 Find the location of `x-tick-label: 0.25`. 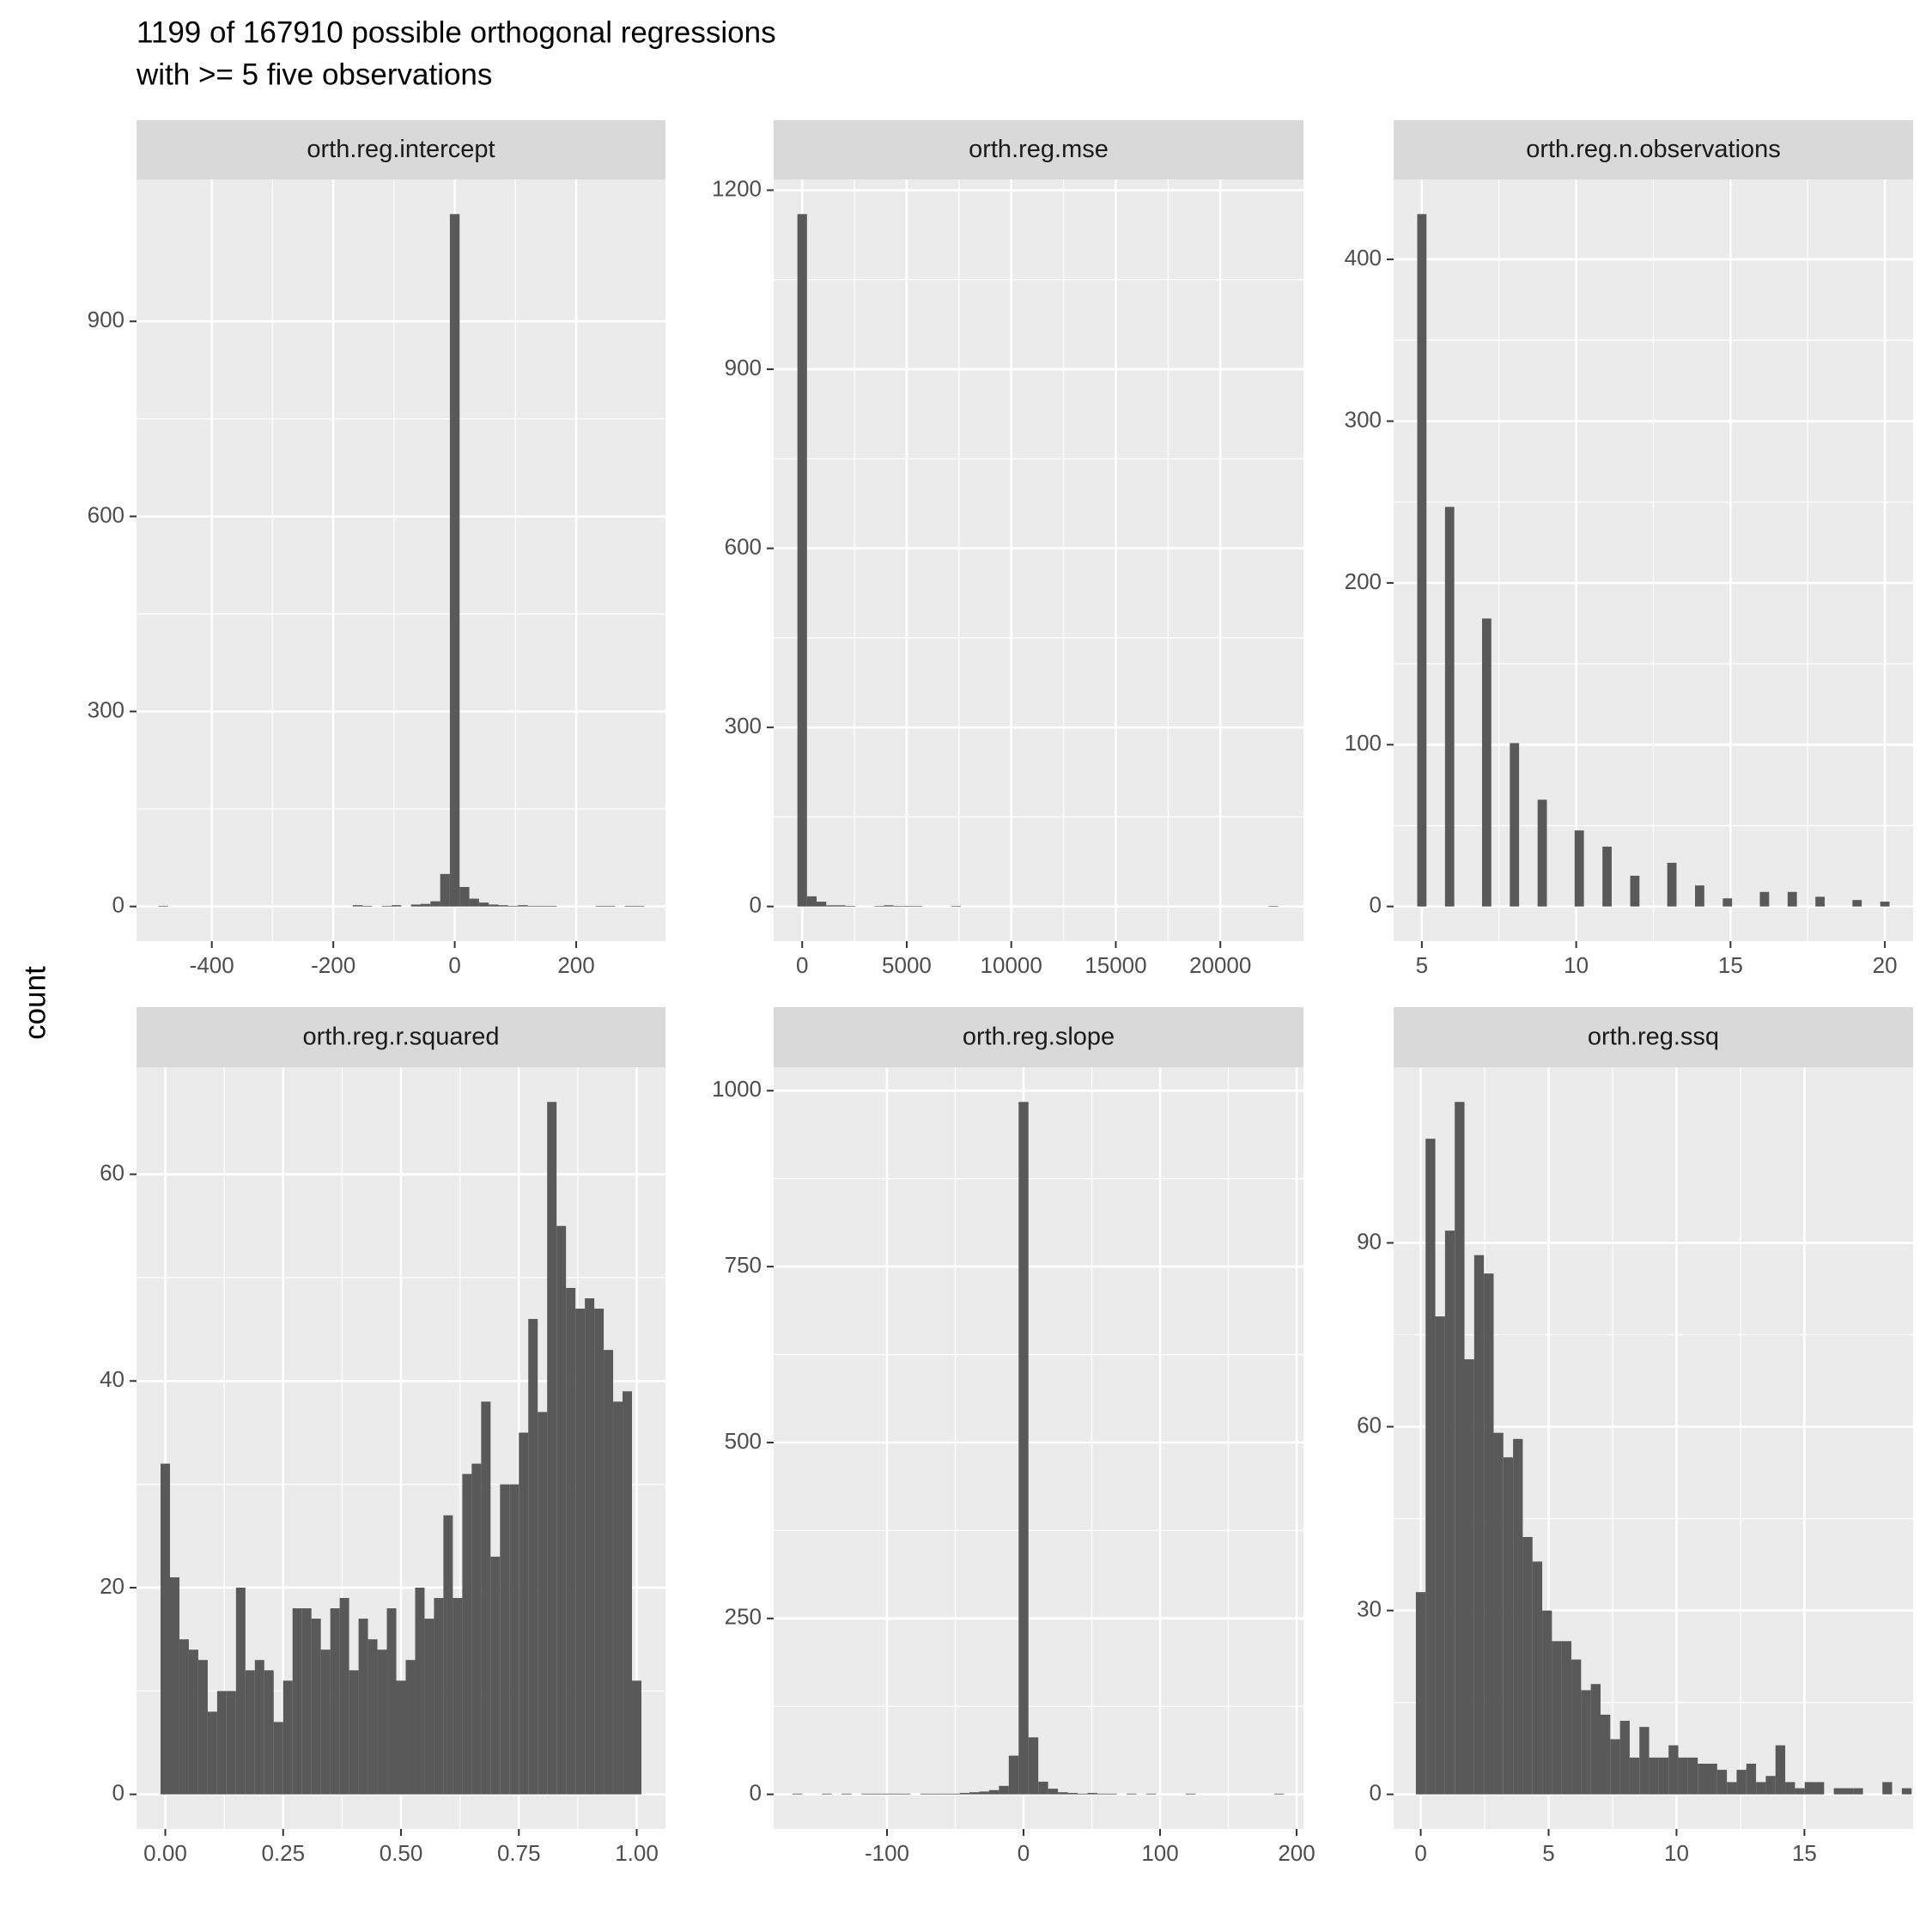

x-tick-label: 0.25 is located at coordinates (283, 1853).